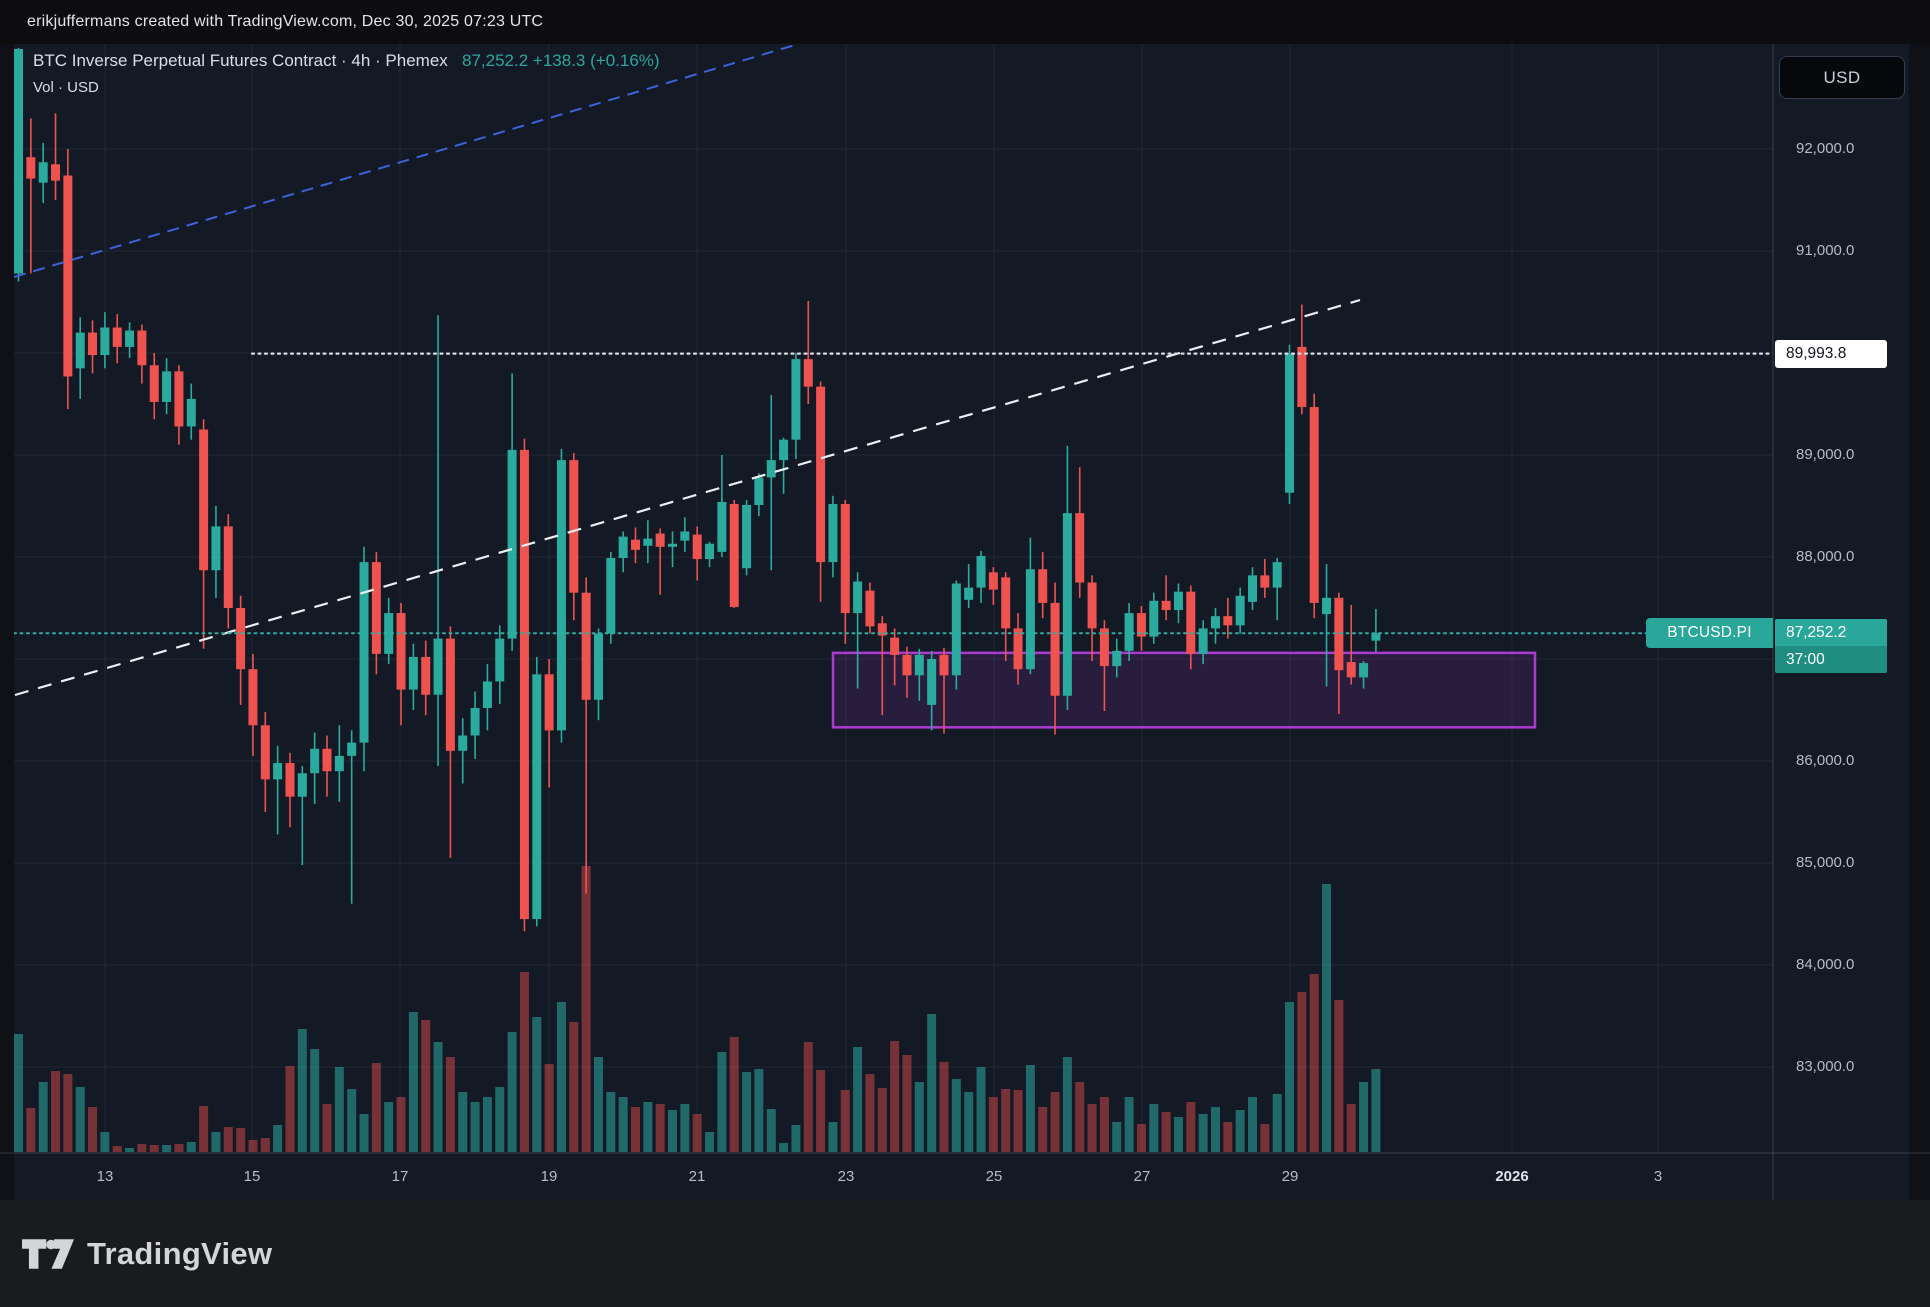 The width and height of the screenshot is (1930, 1307). Describe the element at coordinates (846, 1176) in the screenshot. I see `time-tick-label: 23` at that location.